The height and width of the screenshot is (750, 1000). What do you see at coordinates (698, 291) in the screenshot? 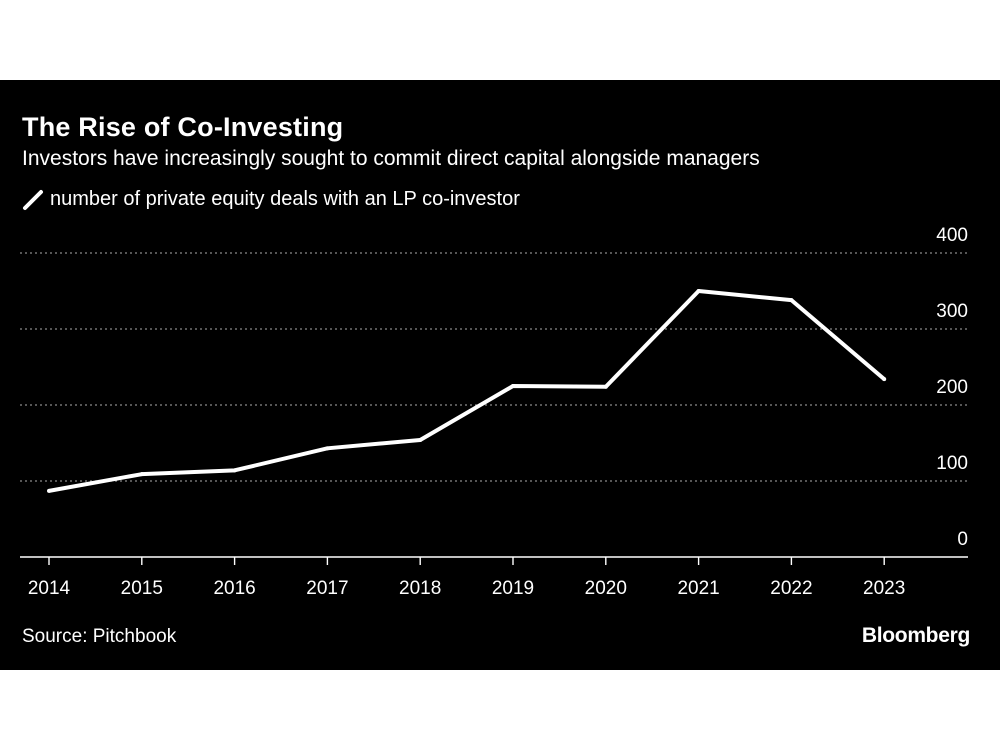
I see `data-point-2021` at bounding box center [698, 291].